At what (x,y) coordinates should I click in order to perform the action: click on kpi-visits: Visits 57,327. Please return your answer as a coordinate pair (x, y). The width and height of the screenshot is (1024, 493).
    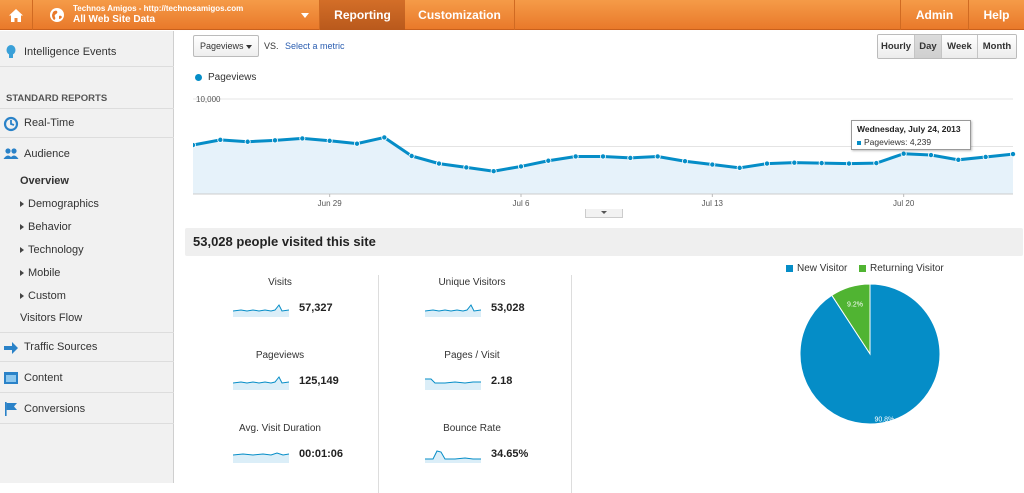
    Looking at the image, I should click on (280, 308).